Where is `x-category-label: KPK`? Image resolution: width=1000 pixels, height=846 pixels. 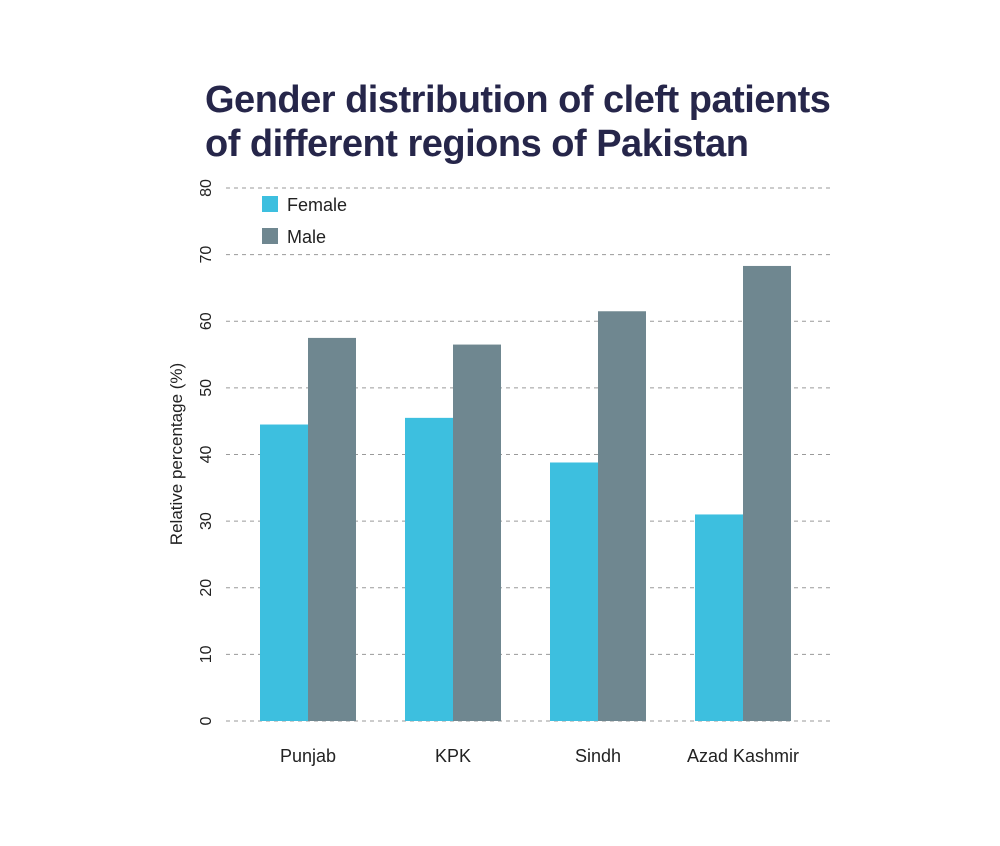
x-category-label: KPK is located at coordinates (453, 756).